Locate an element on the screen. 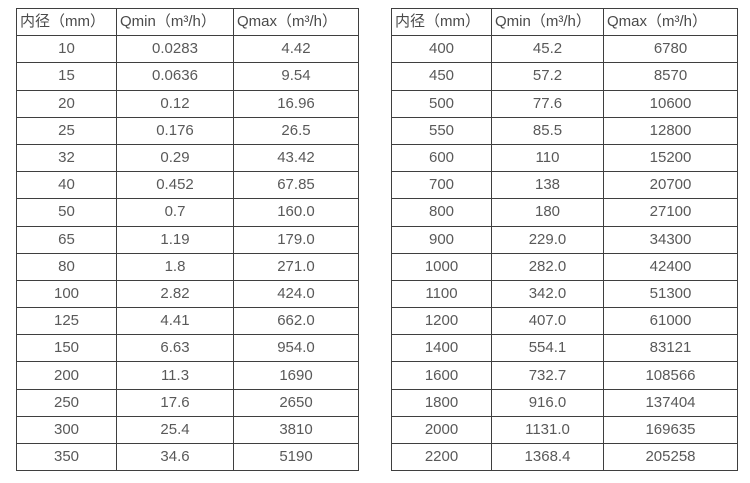 The image size is (750, 483). table-header-row: 内径（mm） Qmin（m³/h） Qmax（m³/h） is located at coordinates (187, 22).